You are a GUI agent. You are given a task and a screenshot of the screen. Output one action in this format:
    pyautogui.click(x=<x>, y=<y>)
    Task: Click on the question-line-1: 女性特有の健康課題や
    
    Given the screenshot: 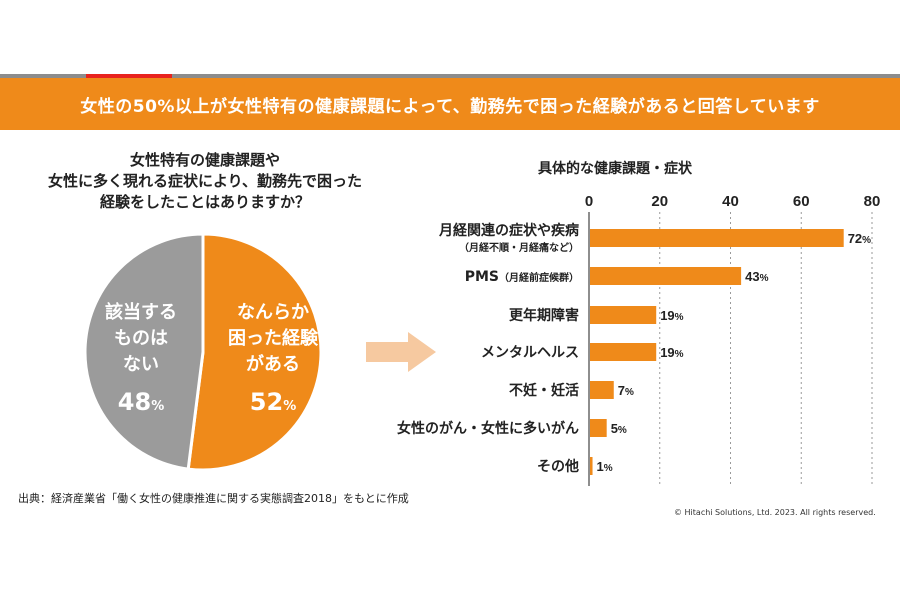 What is the action you would take?
    pyautogui.click(x=204, y=160)
    